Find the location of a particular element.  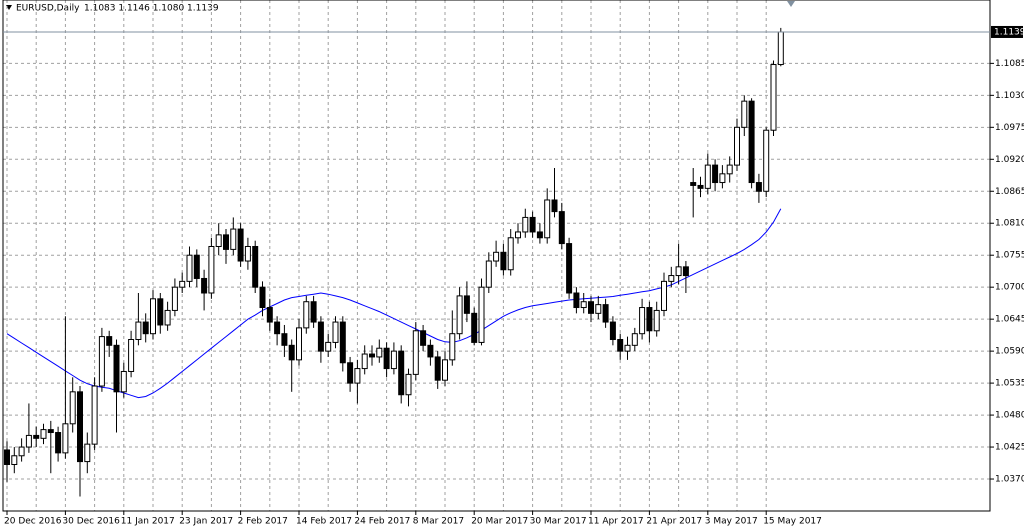

y-tick-label: 1.0920 is located at coordinates (1009, 160).